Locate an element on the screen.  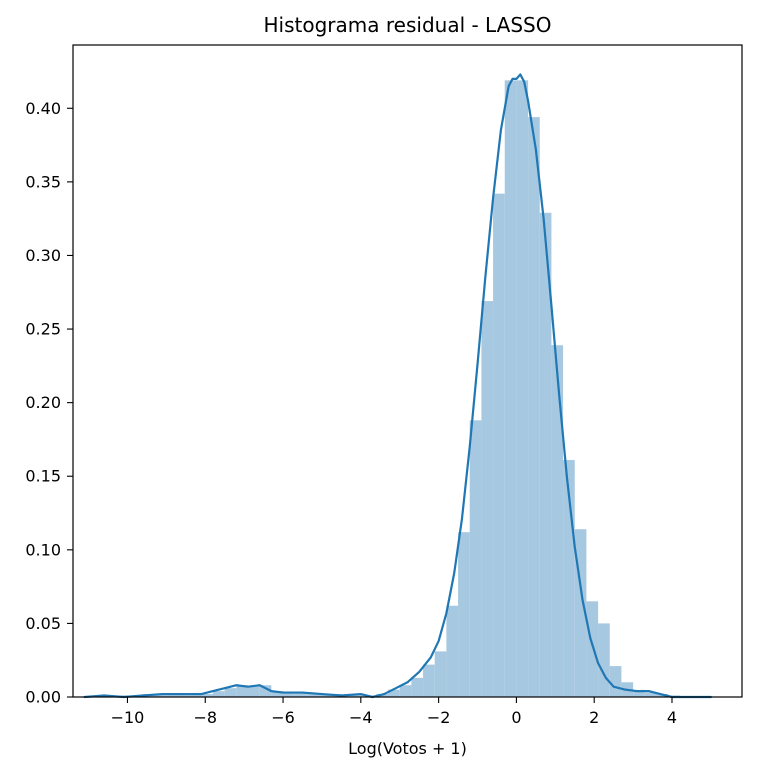
x-tick-label: −4 is located at coordinates (361, 717).